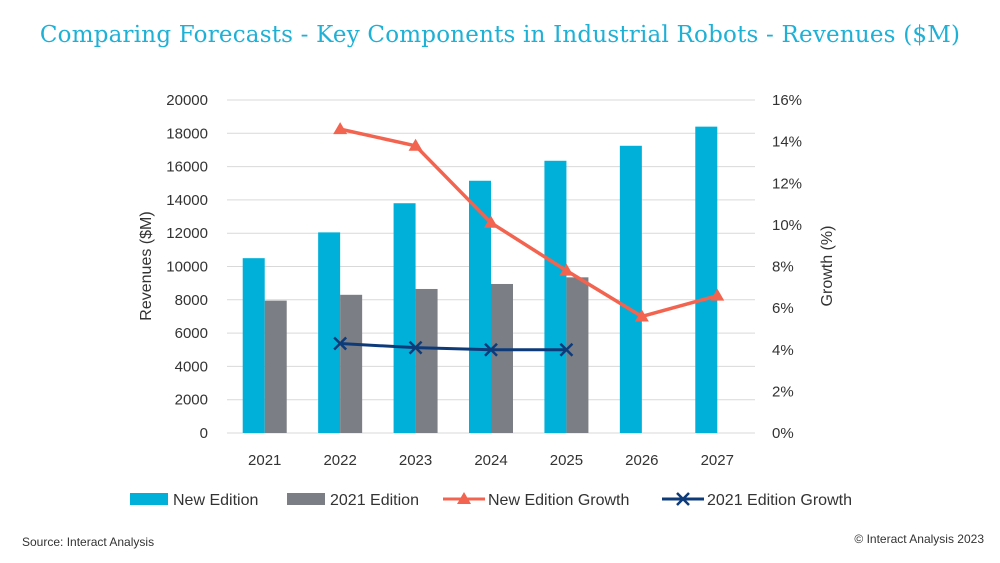 The width and height of the screenshot is (1000, 563). Describe the element at coordinates (215, 500) in the screenshot. I see `legend-label-new-edition: New Edition` at that location.